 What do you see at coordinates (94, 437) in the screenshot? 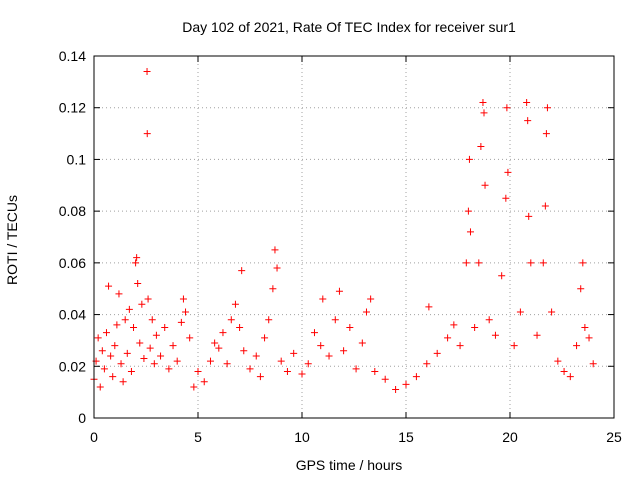
I see `x-tick-label: 0` at bounding box center [94, 437].